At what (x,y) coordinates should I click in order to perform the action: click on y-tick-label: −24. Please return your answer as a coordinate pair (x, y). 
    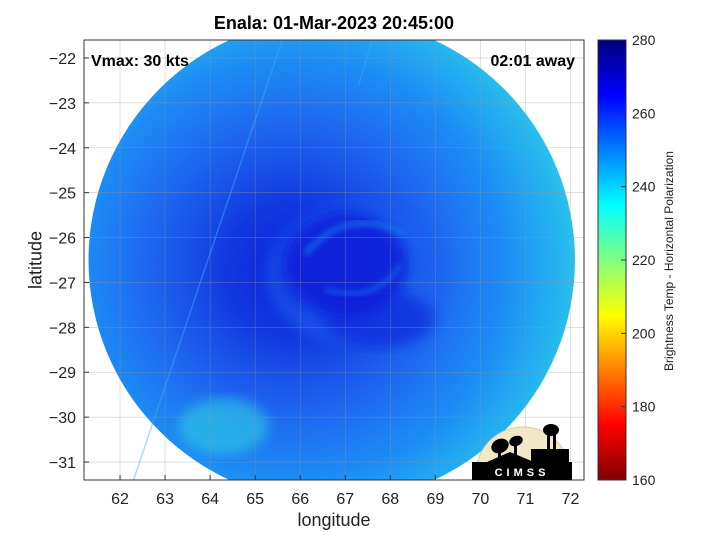
    Looking at the image, I should click on (62, 149).